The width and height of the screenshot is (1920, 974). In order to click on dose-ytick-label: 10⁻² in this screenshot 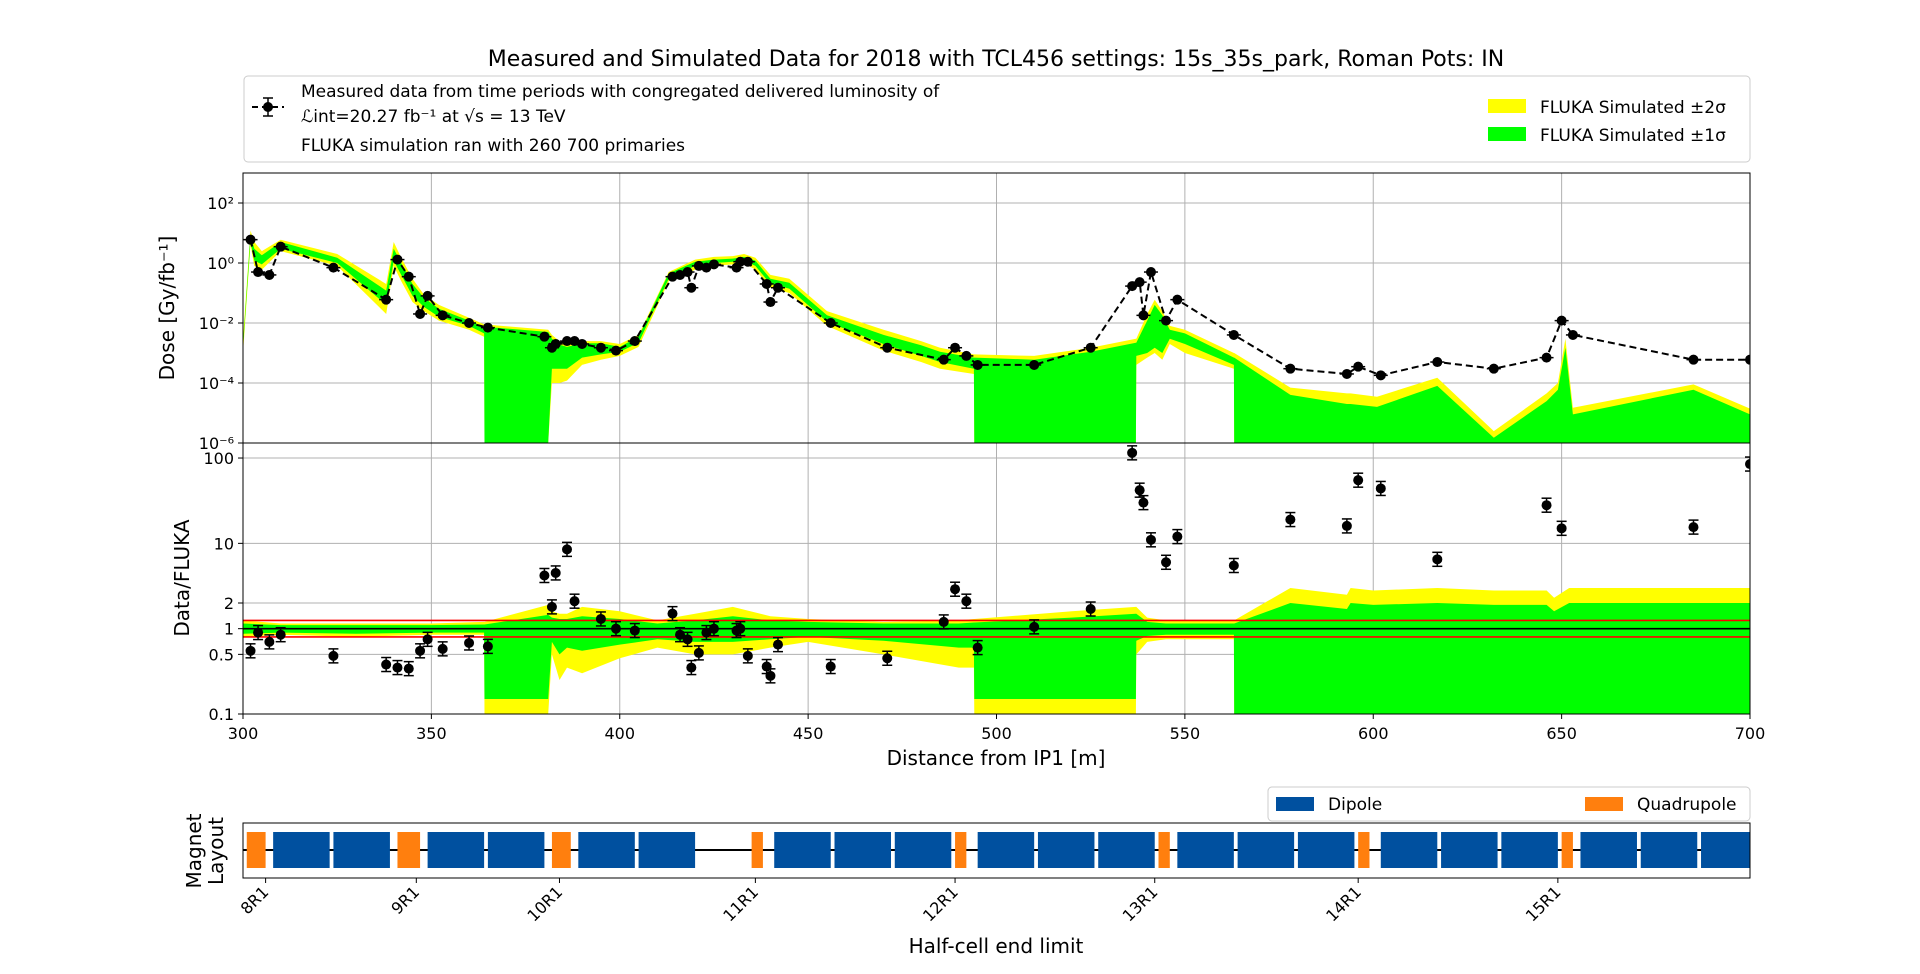, I will do `click(216, 323)`.